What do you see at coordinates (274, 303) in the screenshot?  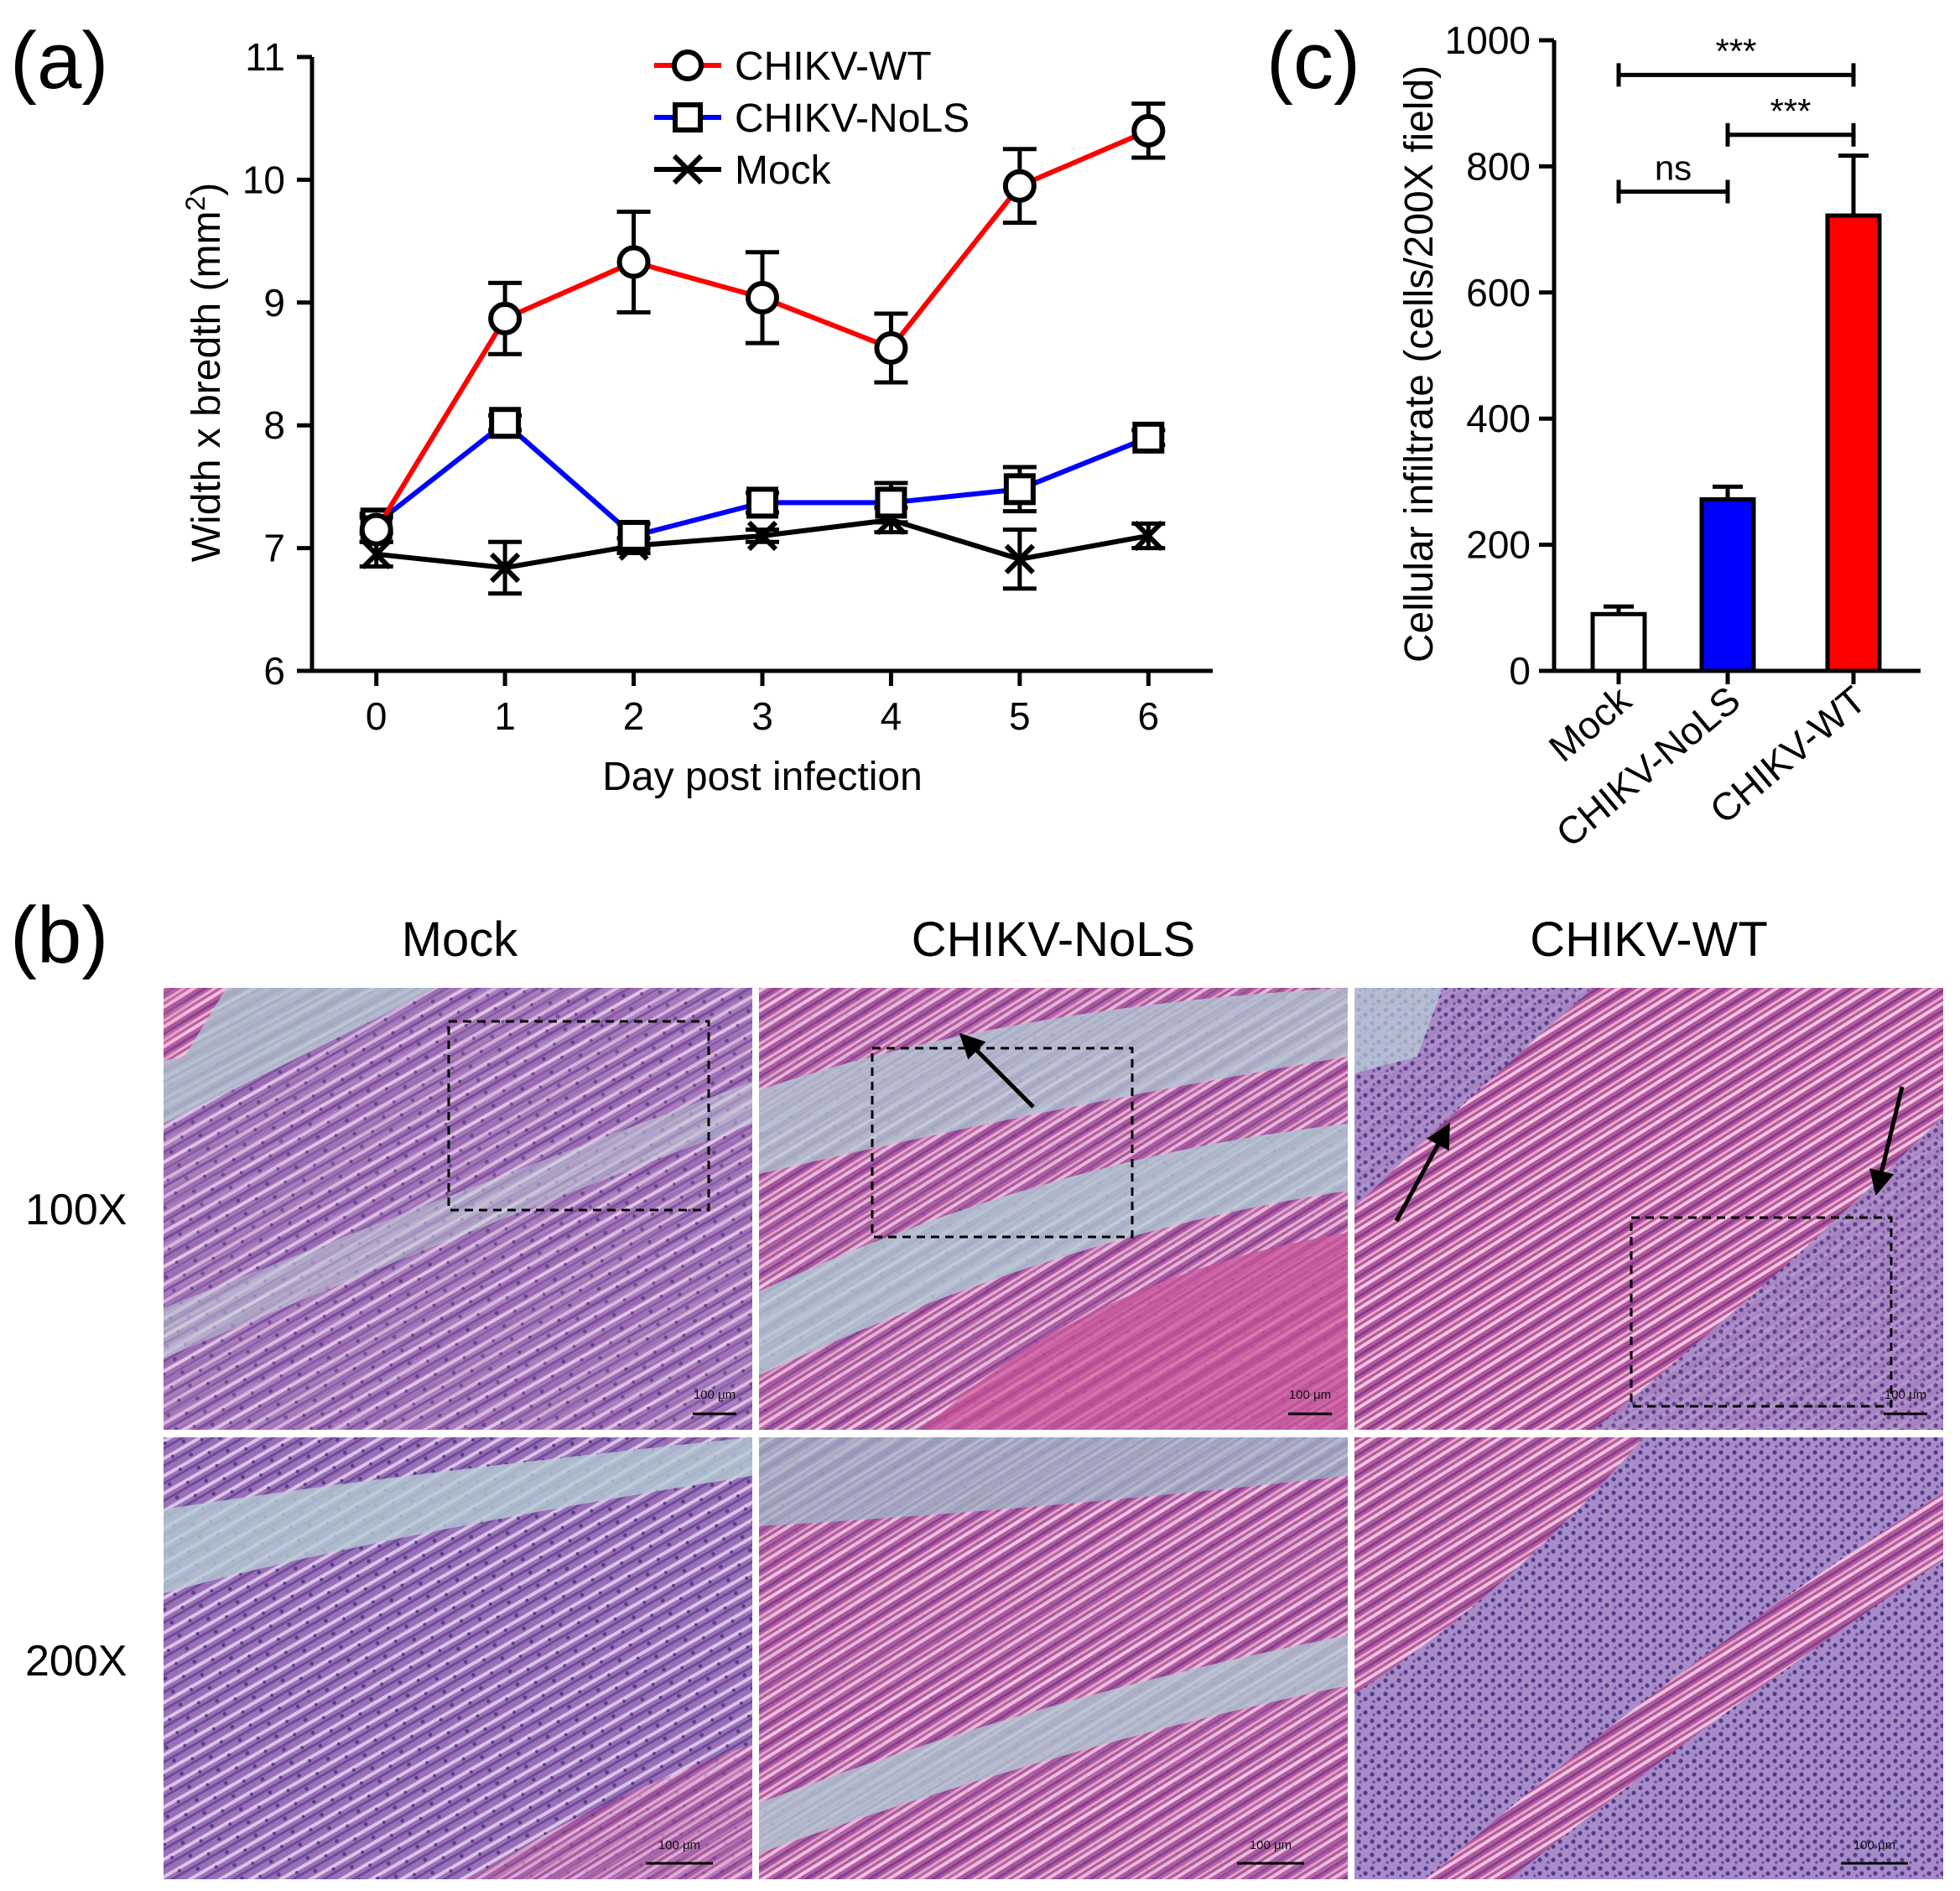 I see `y-tick-label: 9` at bounding box center [274, 303].